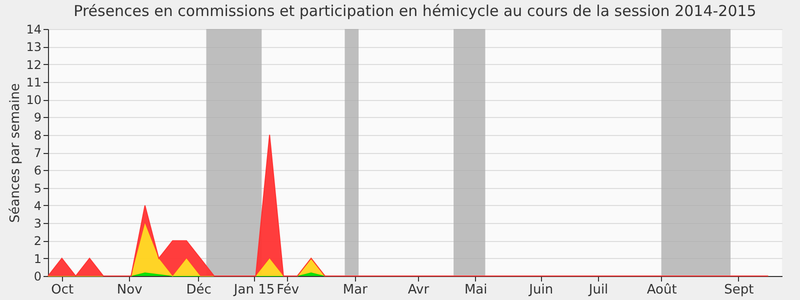 The width and height of the screenshot is (800, 300). Describe the element at coordinates (38, 135) in the screenshot. I see `y-tick-label: 8` at that location.